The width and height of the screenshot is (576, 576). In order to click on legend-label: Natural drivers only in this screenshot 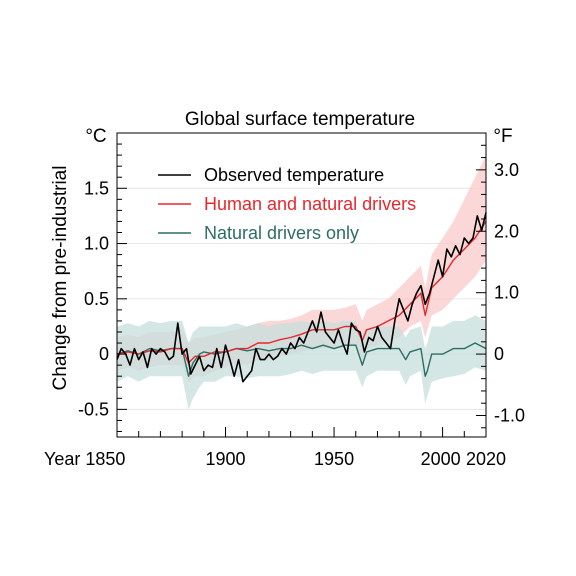, I will do `click(281, 233)`.